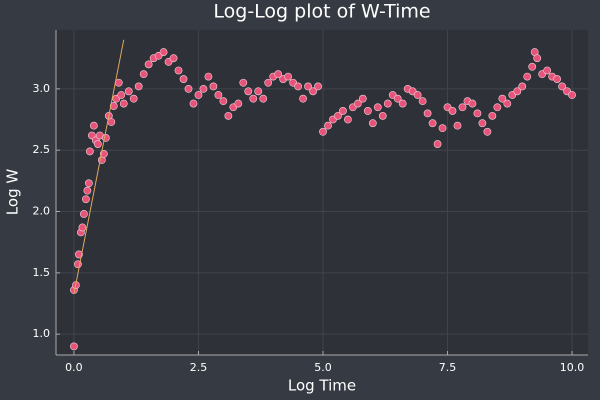 This screenshot has width=600, height=400. I want to click on x-tick-label: 7.5, so click(448, 367).